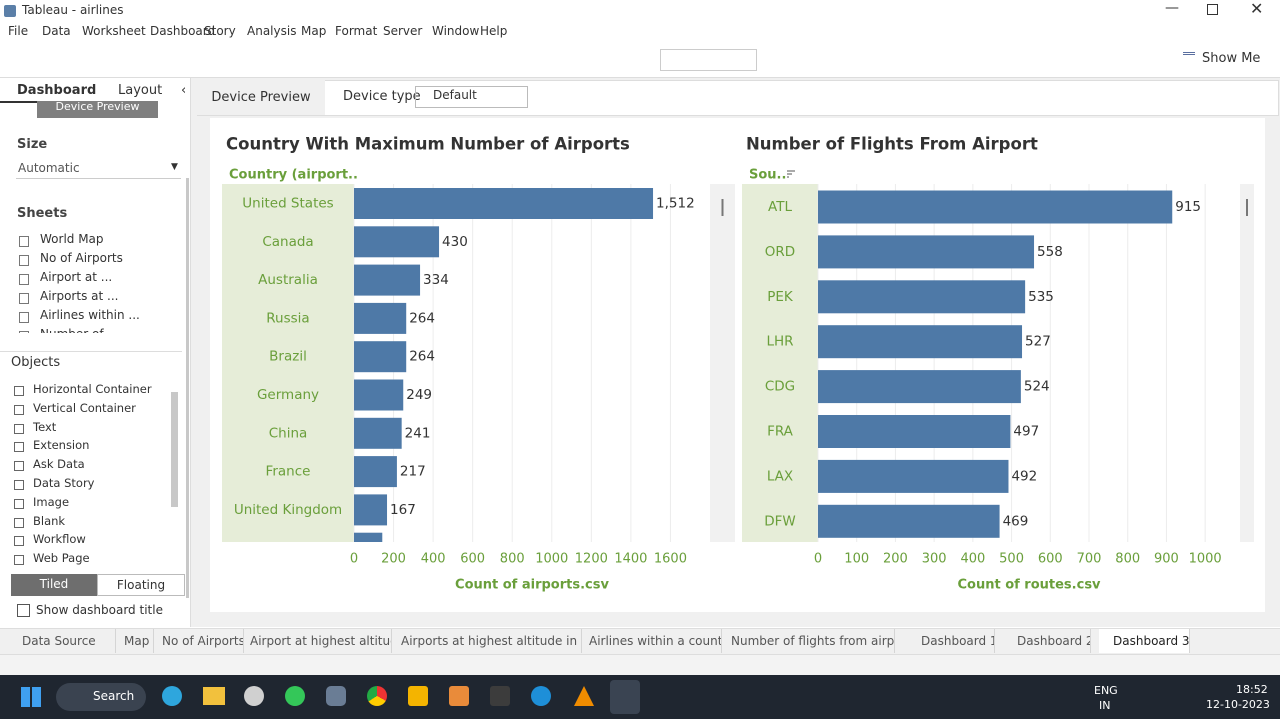  I want to click on object-item: Workflow, so click(59, 539).